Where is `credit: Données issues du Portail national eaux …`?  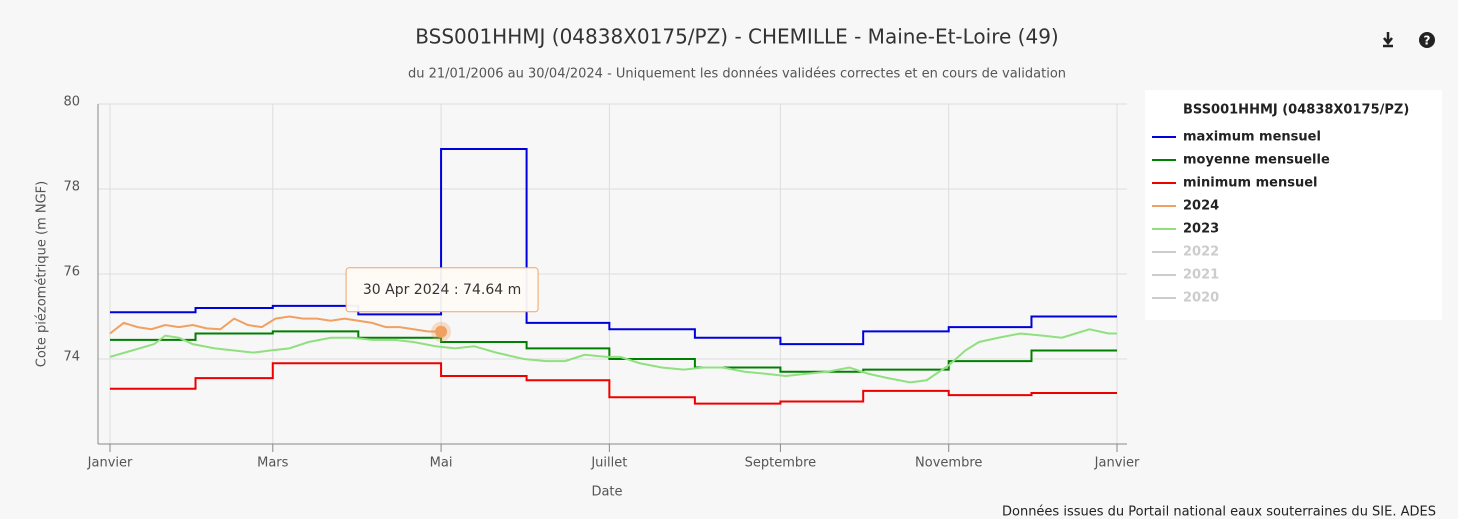 credit: Données issues du Portail national eaux … is located at coordinates (1219, 512).